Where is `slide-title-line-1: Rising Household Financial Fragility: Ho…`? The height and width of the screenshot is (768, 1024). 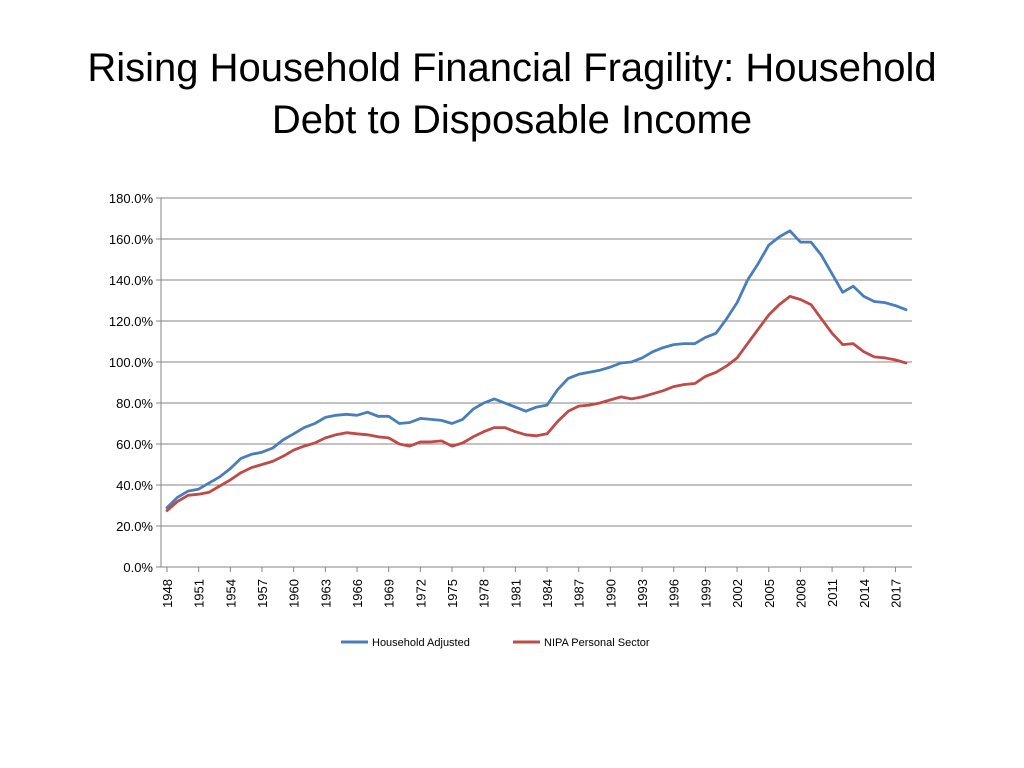 slide-title-line-1: Rising Household Financial Fragility: Ho… is located at coordinates (512, 68).